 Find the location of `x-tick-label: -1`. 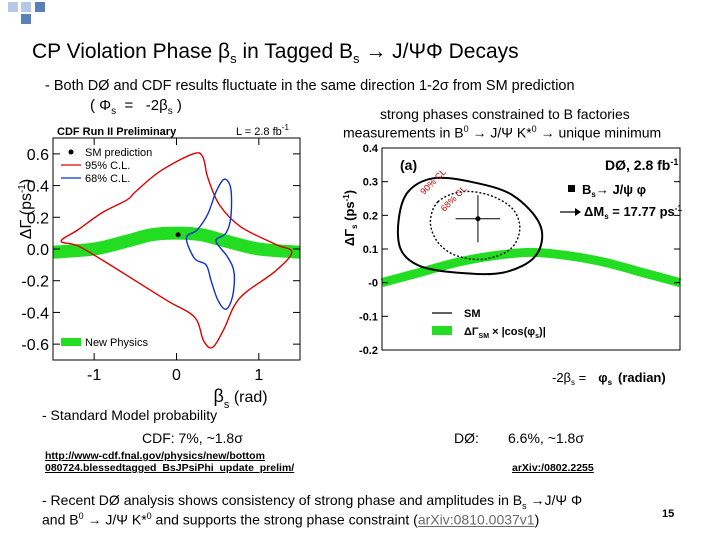

x-tick-label: -1 is located at coordinates (94, 375).